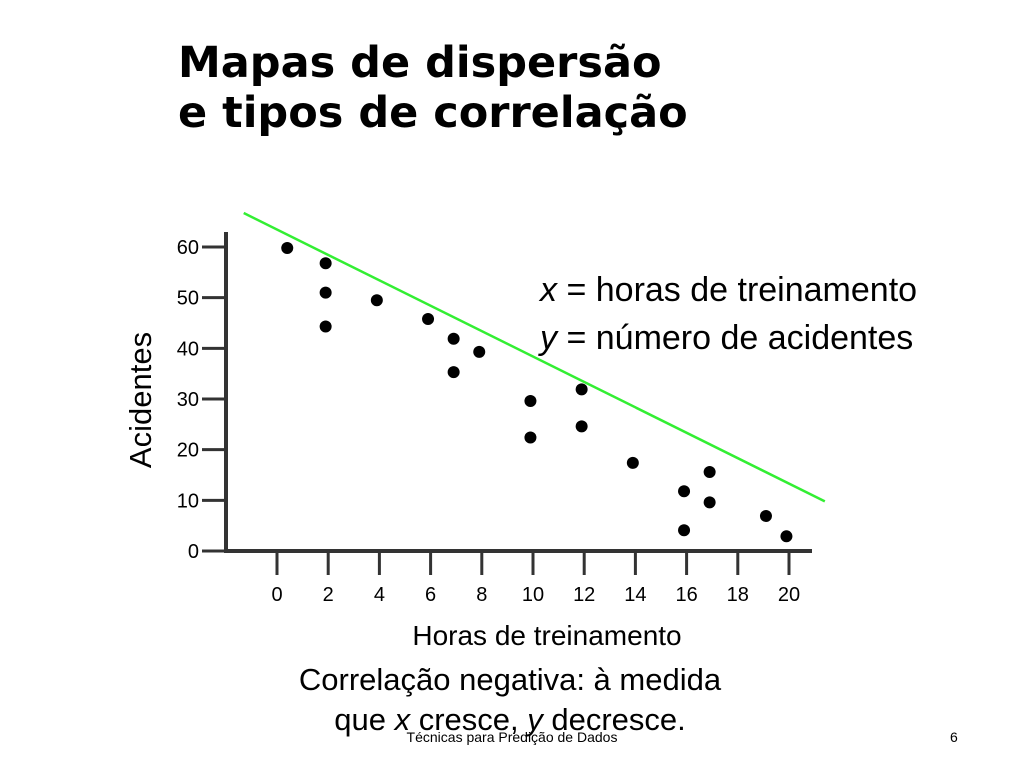  Describe the element at coordinates (584, 595) in the screenshot. I see `x-tick-label: 12` at that location.